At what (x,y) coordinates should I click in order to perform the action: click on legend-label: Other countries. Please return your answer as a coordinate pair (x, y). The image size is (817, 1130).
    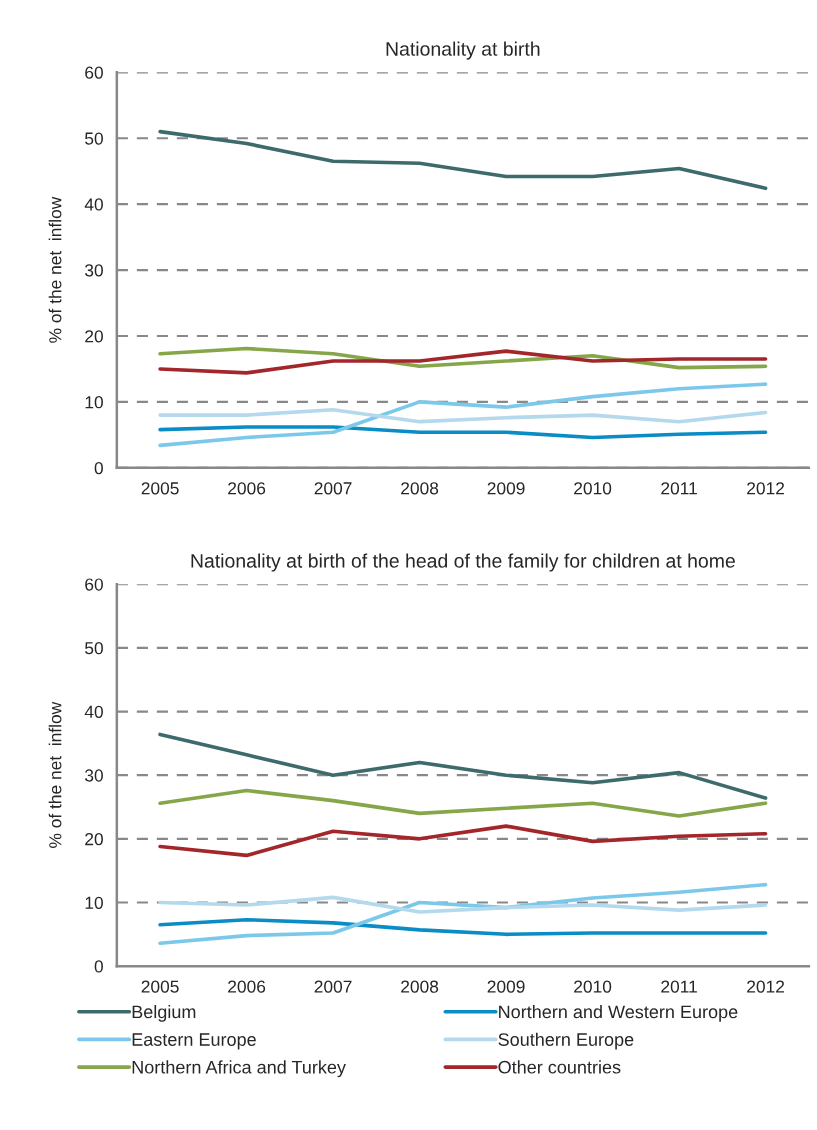
    Looking at the image, I should click on (559, 1067).